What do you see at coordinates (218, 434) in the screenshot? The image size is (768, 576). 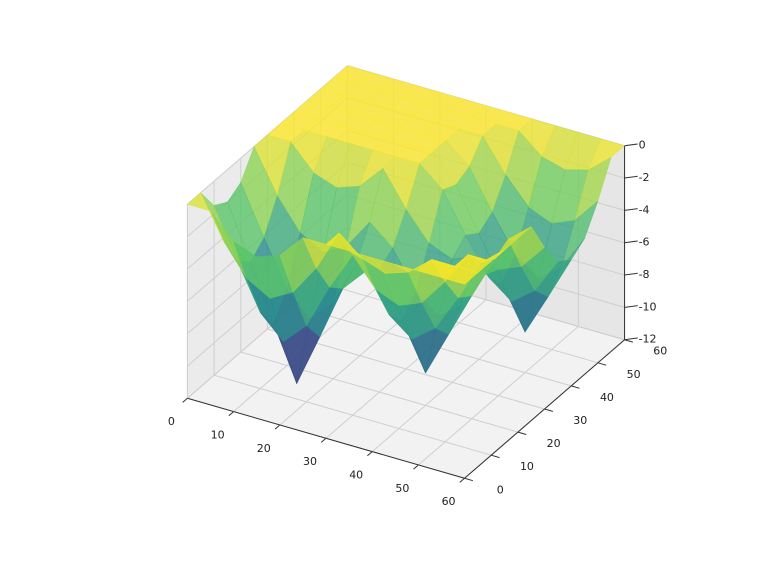 I see `x-tick-label: 10` at bounding box center [218, 434].